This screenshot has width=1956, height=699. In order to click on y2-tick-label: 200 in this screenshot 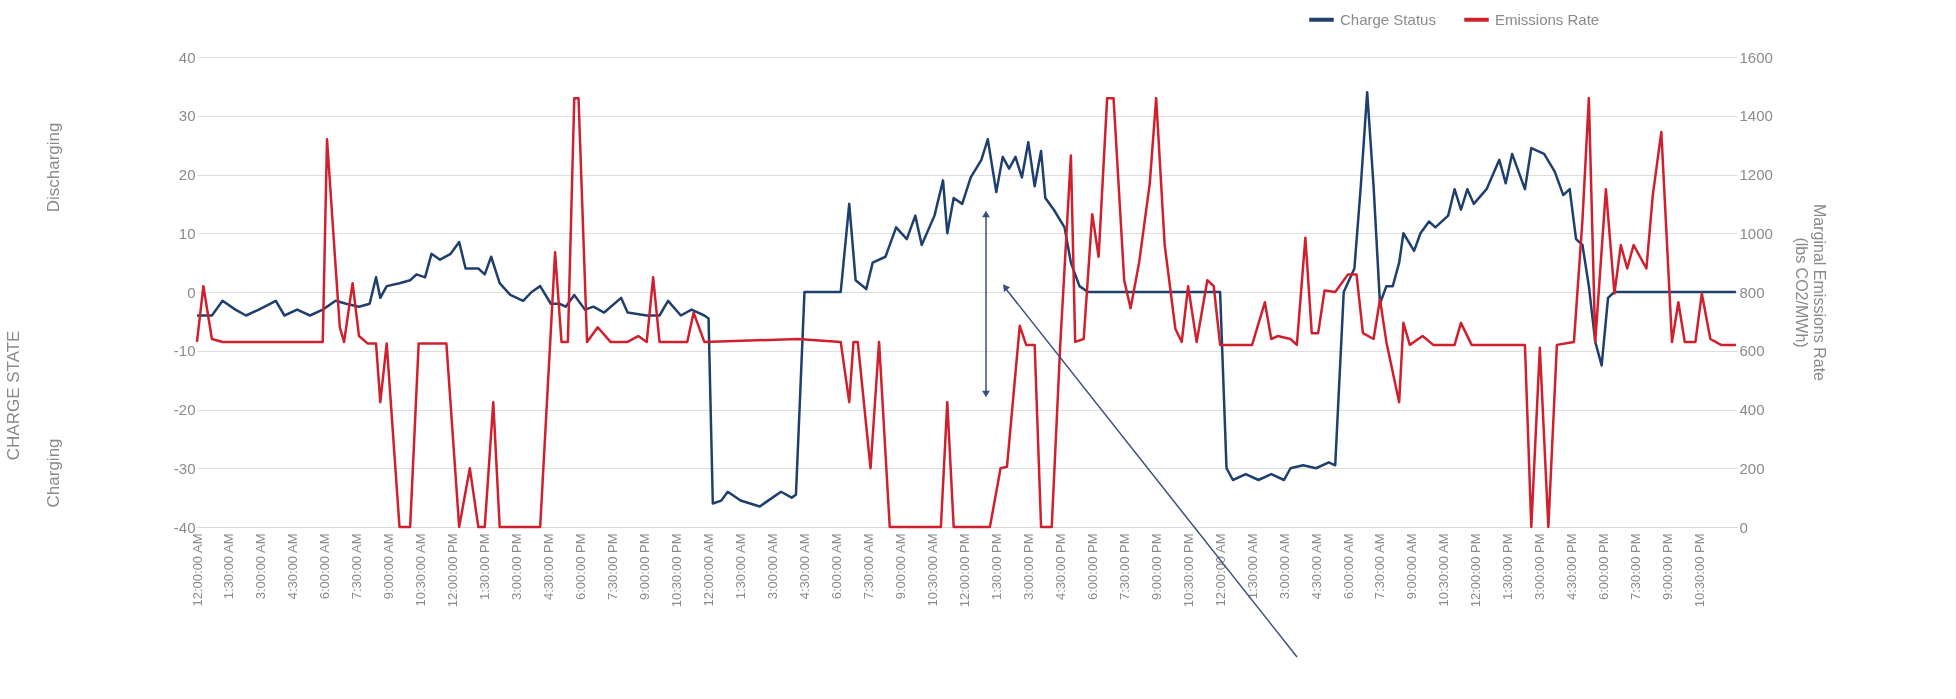, I will do `click(1752, 468)`.